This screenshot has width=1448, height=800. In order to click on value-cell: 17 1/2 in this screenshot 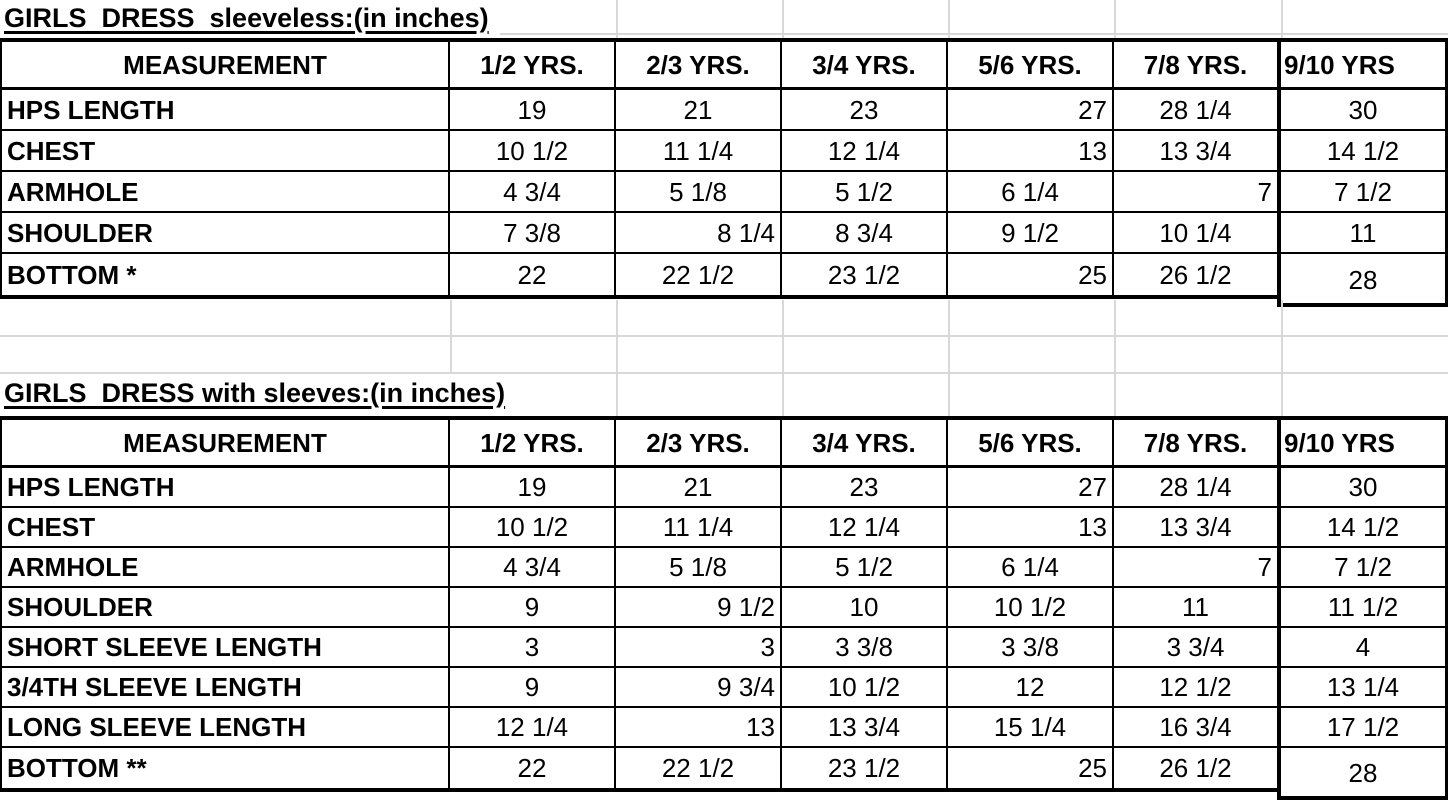, I will do `click(1363, 728)`.